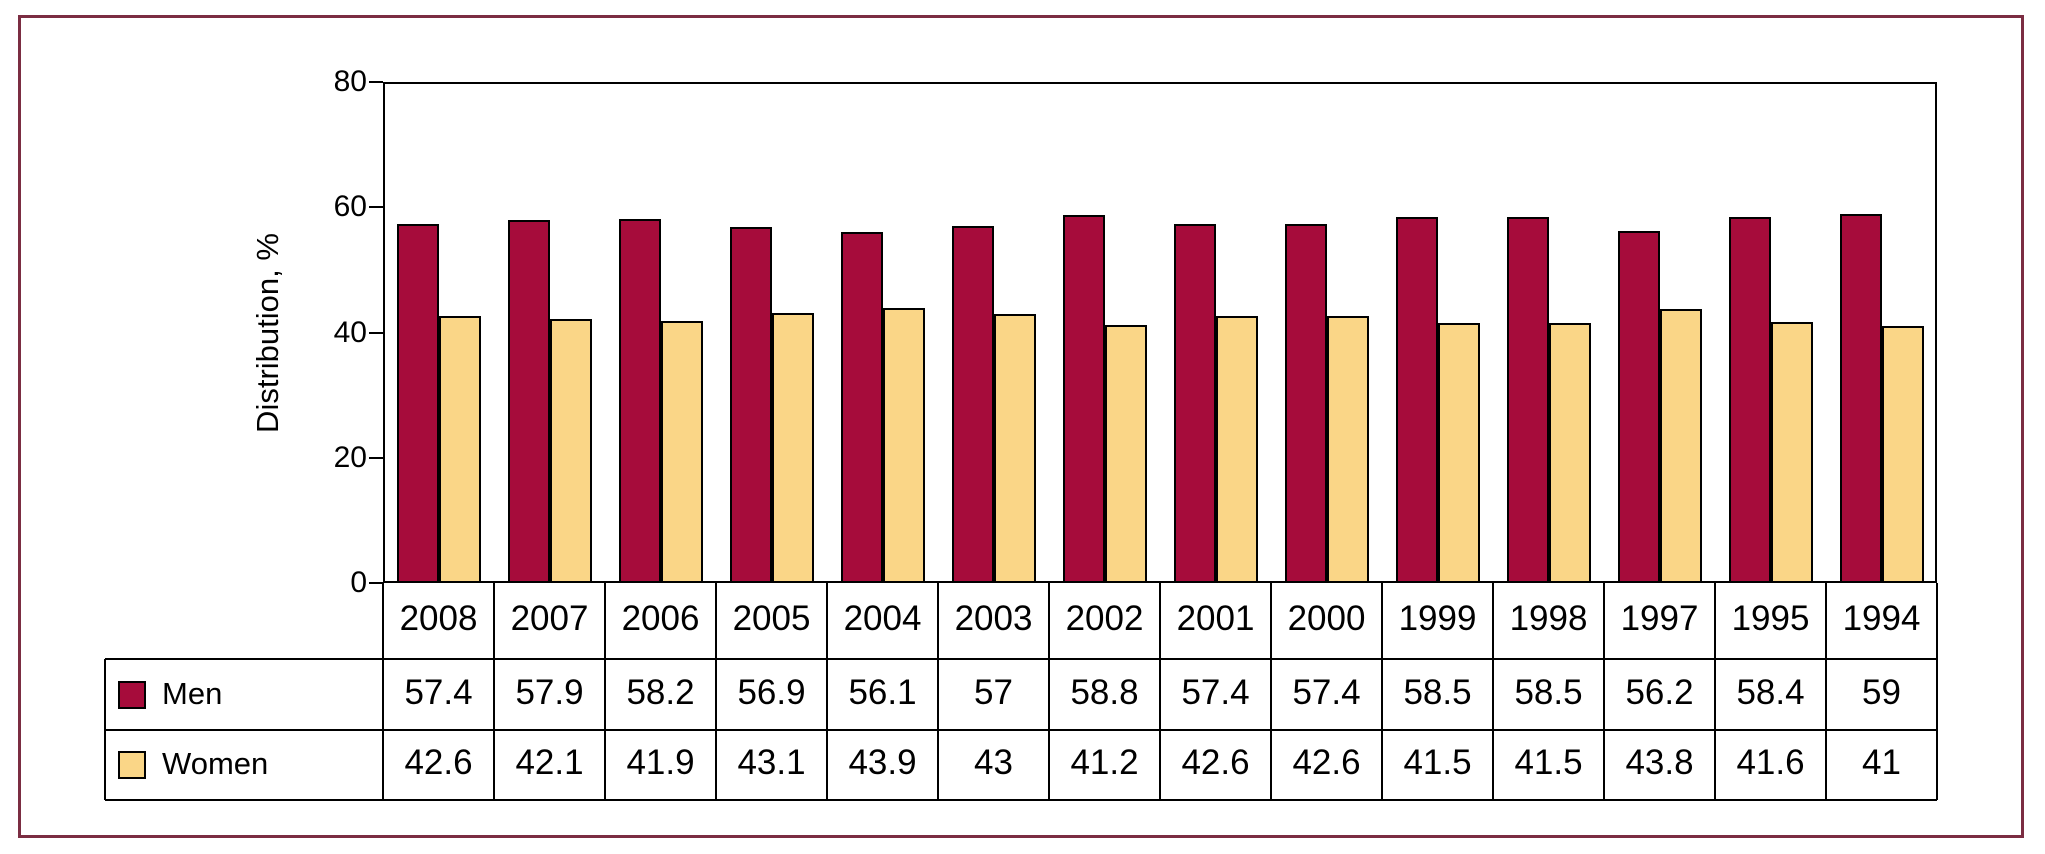 The width and height of the screenshot is (2045, 854). I want to click on value-cell-women: 42.1, so click(549, 762).